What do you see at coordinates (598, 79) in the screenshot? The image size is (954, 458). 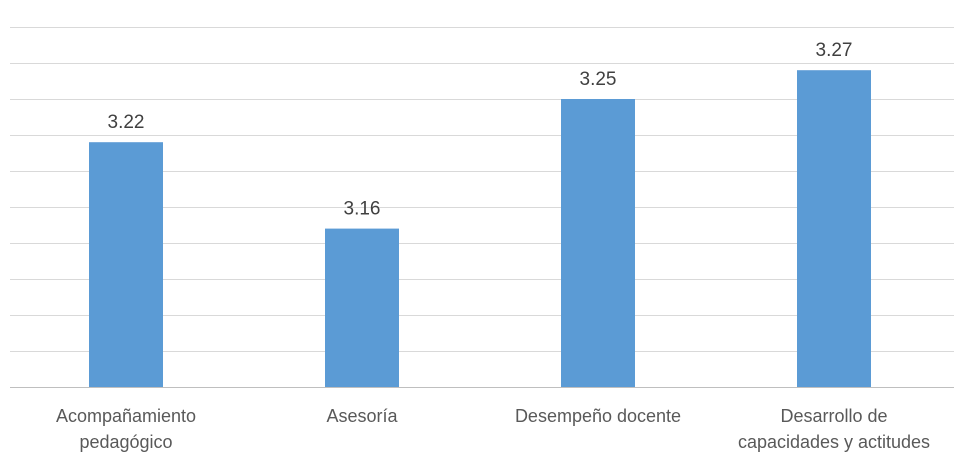 I see `data-label: 3.25` at bounding box center [598, 79].